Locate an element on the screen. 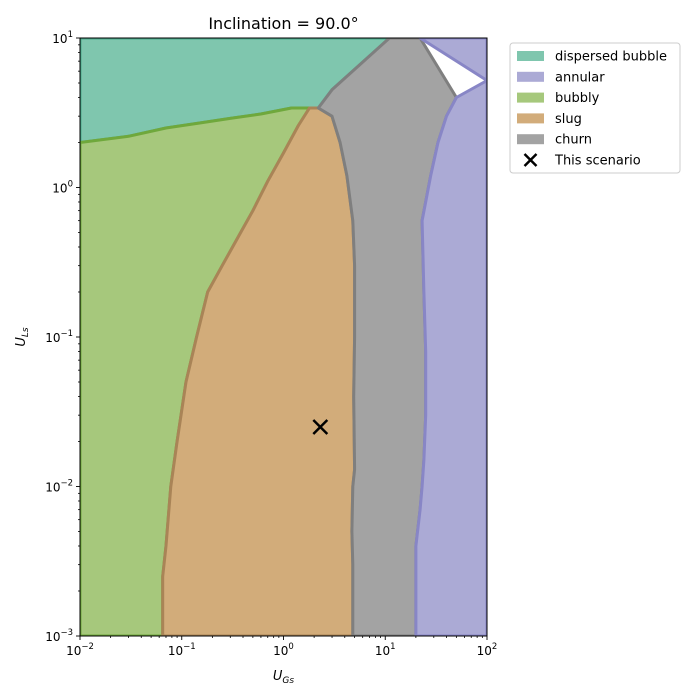 Image resolution: width=700 pixels, height=700 pixels. legend-swatch-slug is located at coordinates (530, 118).